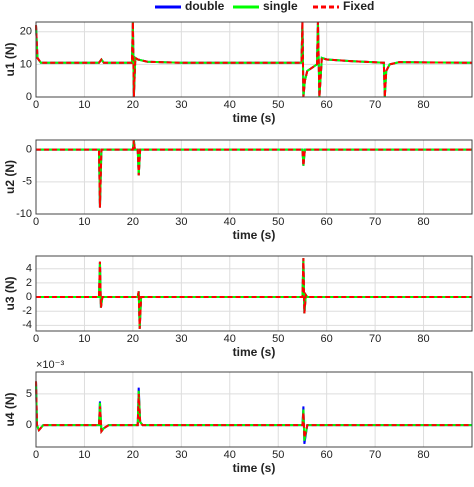  Describe the element at coordinates (280, 6) in the screenshot. I see `legend-label: single` at that location.